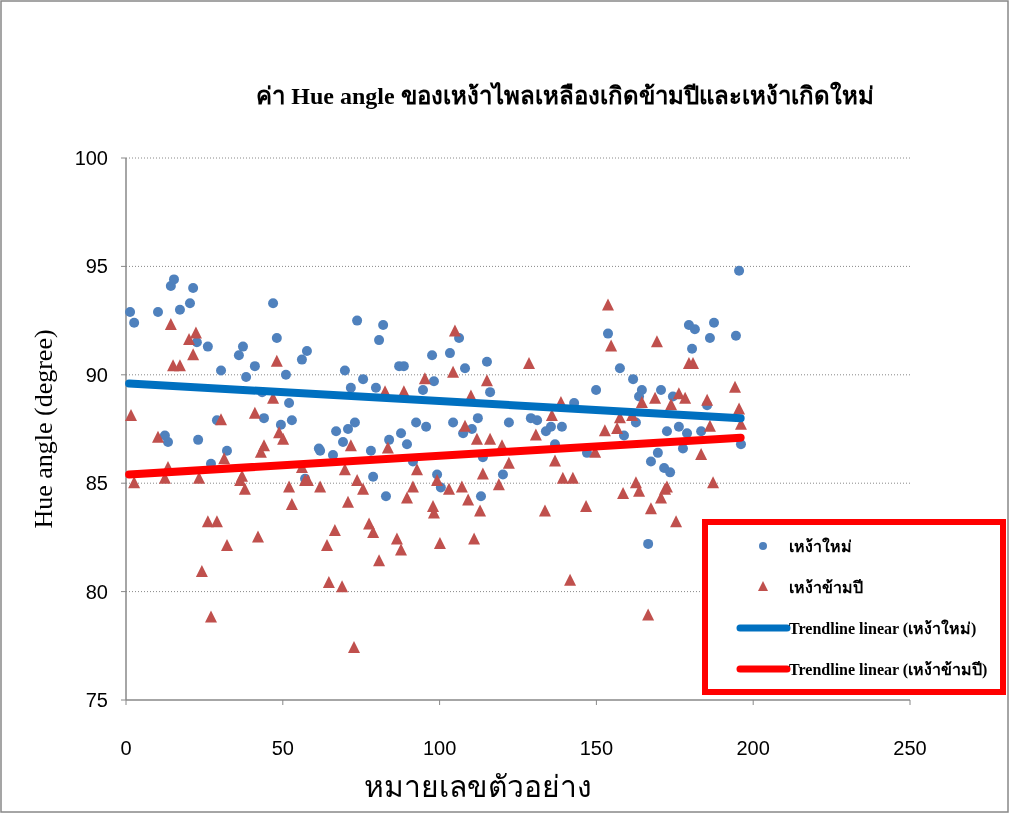 Image resolution: width=1009 pixels, height=813 pixels. I want to click on legend-label: Trendline linear (เหง้าใหม่), so click(883, 628).